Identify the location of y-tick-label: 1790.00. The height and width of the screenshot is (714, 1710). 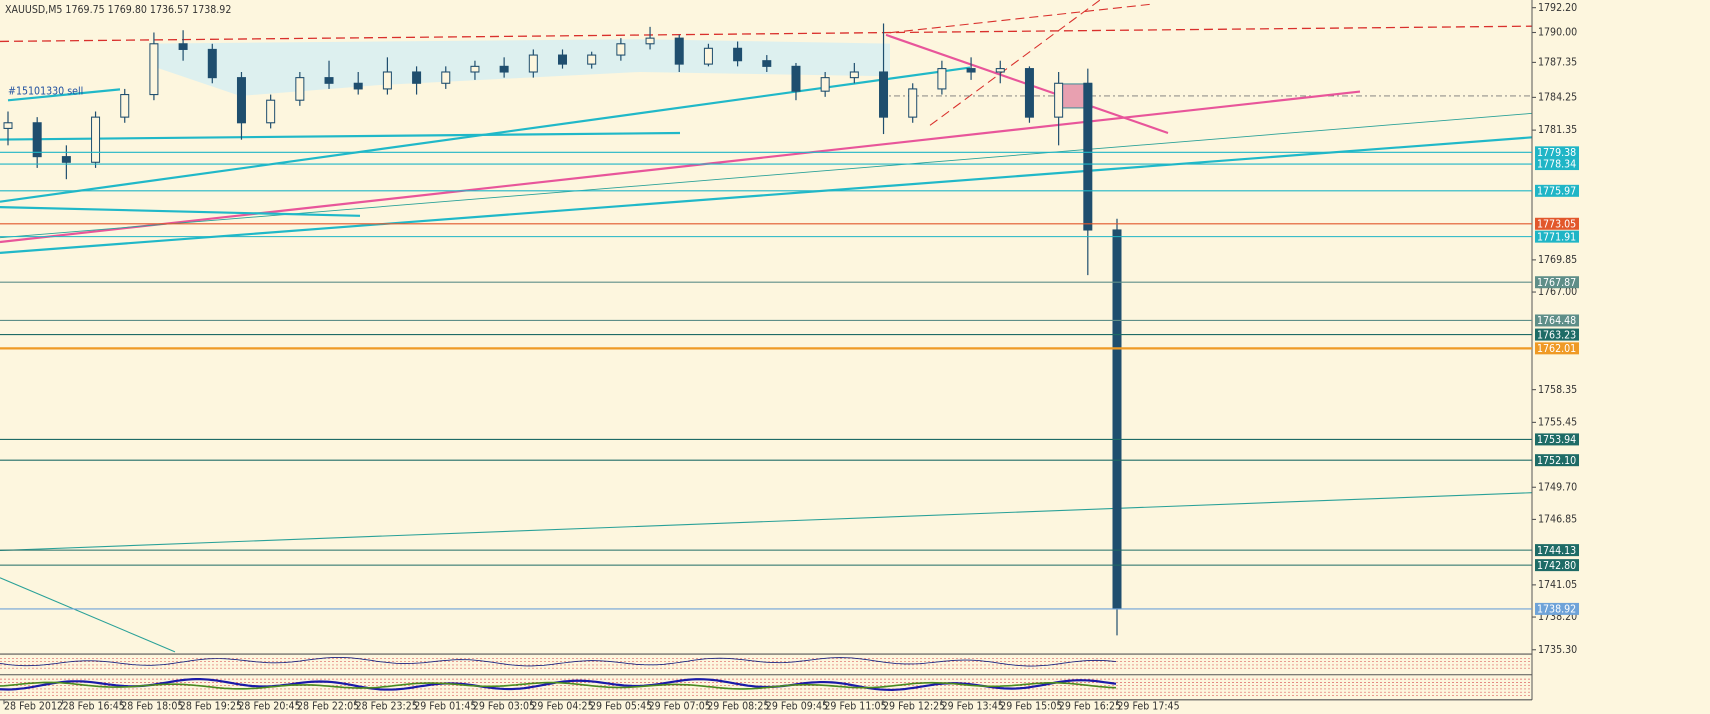
(1557, 32).